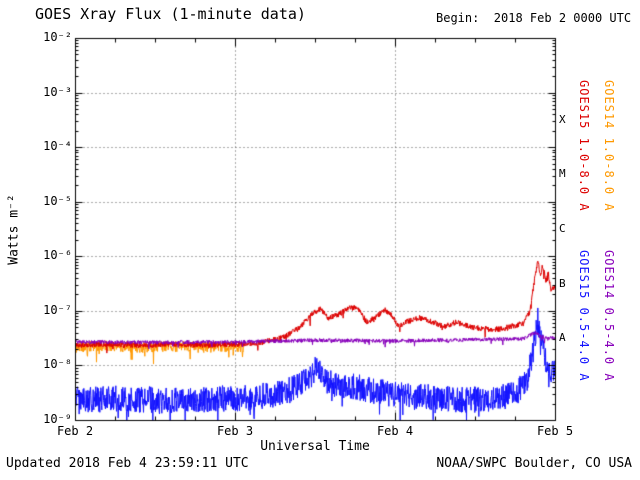 The width and height of the screenshot is (640, 480). What do you see at coordinates (562, 119) in the screenshot?
I see `flare-class-label: X` at bounding box center [562, 119].